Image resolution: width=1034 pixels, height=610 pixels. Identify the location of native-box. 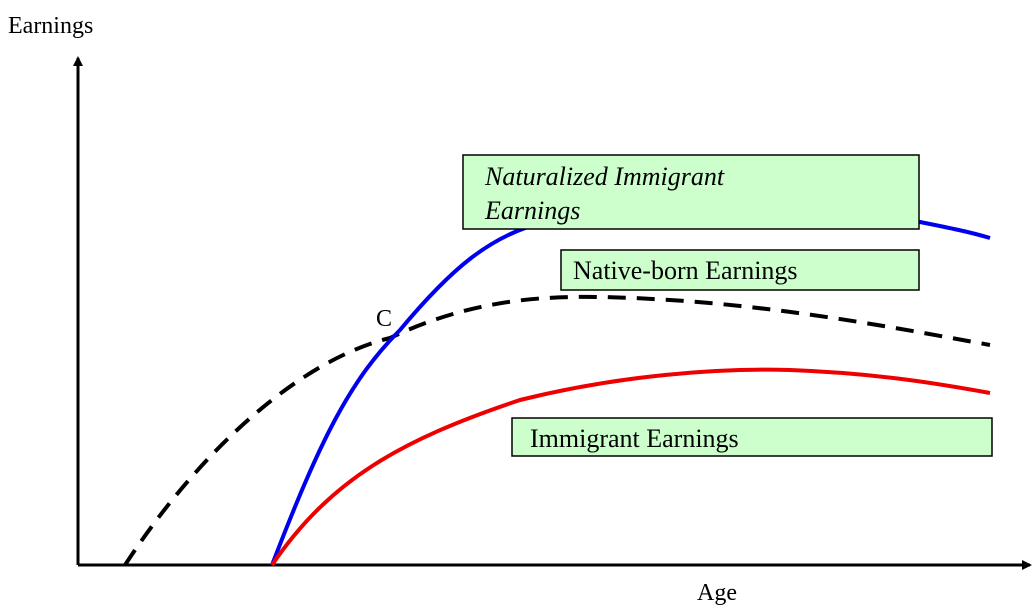
(740, 270).